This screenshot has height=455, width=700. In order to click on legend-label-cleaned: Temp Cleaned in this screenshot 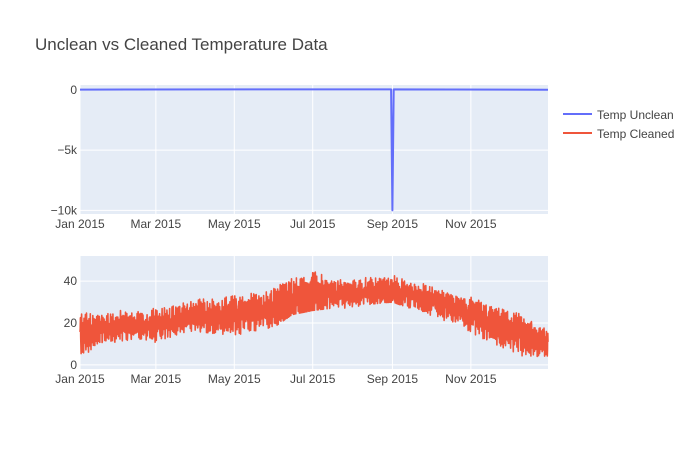, I will do `click(635, 134)`.